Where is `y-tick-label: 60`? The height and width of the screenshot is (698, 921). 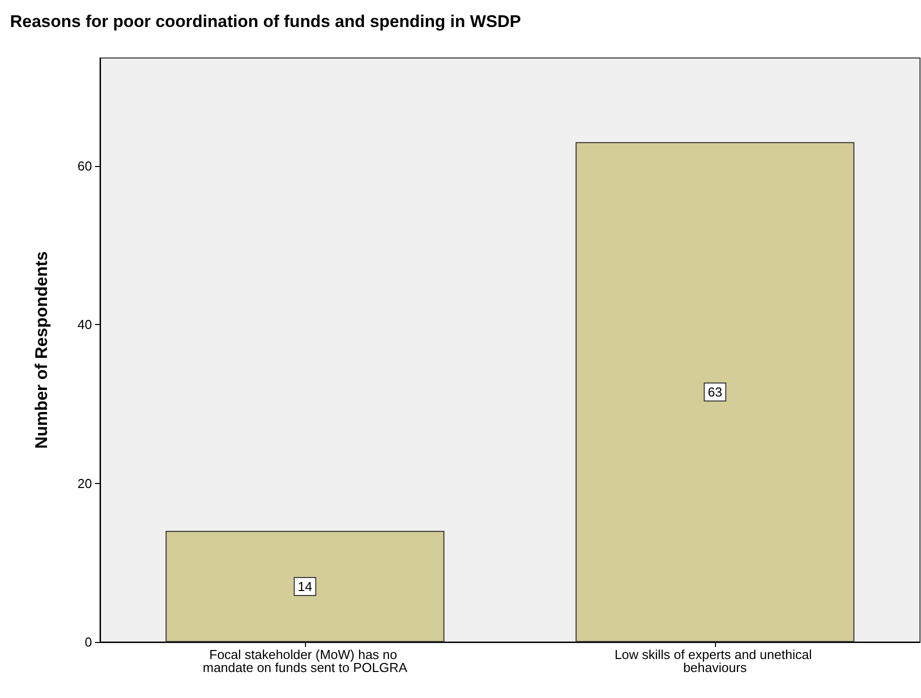
y-tick-label: 60 is located at coordinates (85, 166).